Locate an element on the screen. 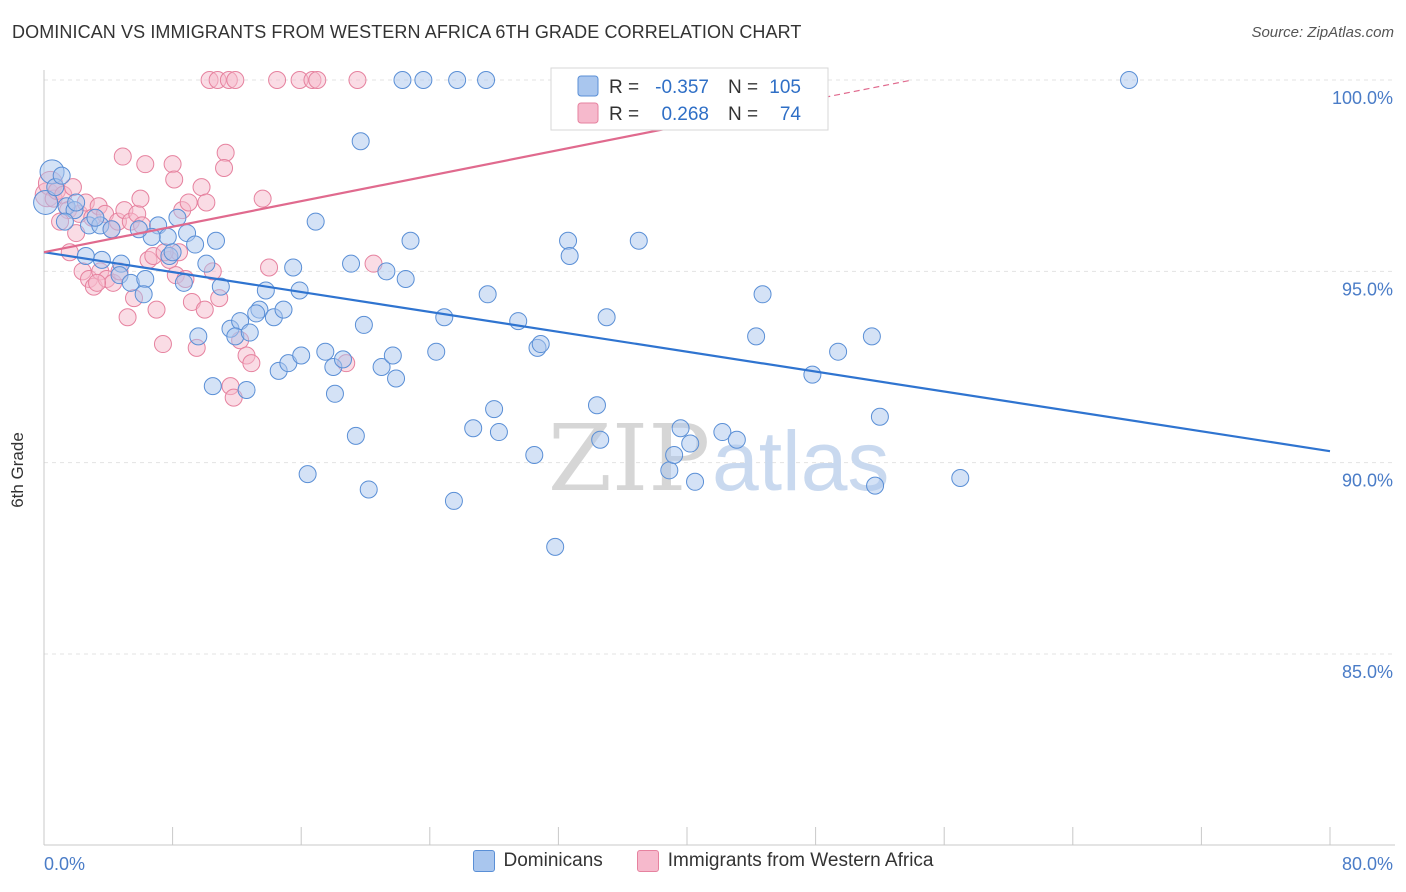 This screenshot has width=1406, height=892. y-tick-label-85: 85.0% is located at coordinates (1367, 672).